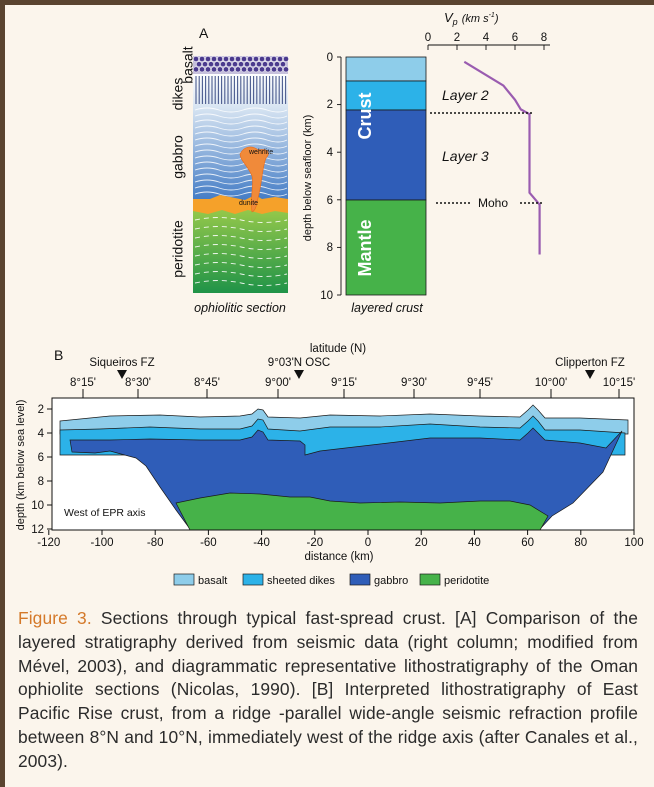 The image size is (654, 787). I want to click on distance-tick-label: 40, so click(474, 543).